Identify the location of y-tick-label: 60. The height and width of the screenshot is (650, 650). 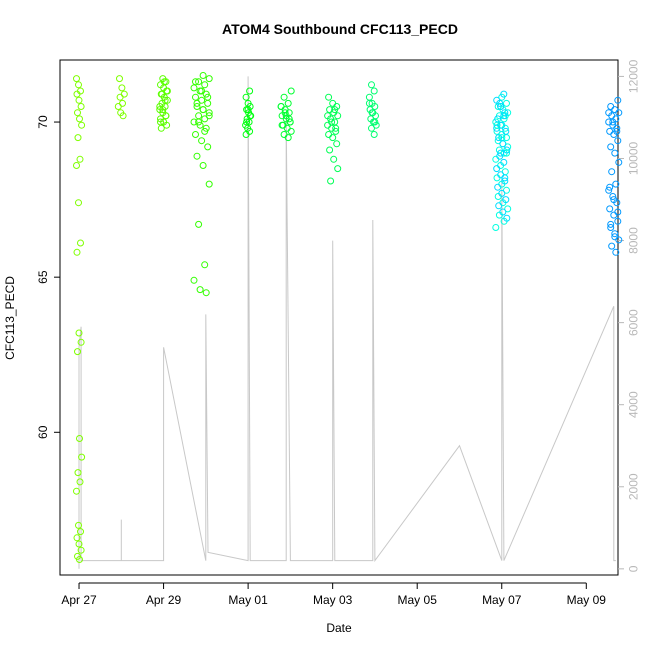
(43, 432).